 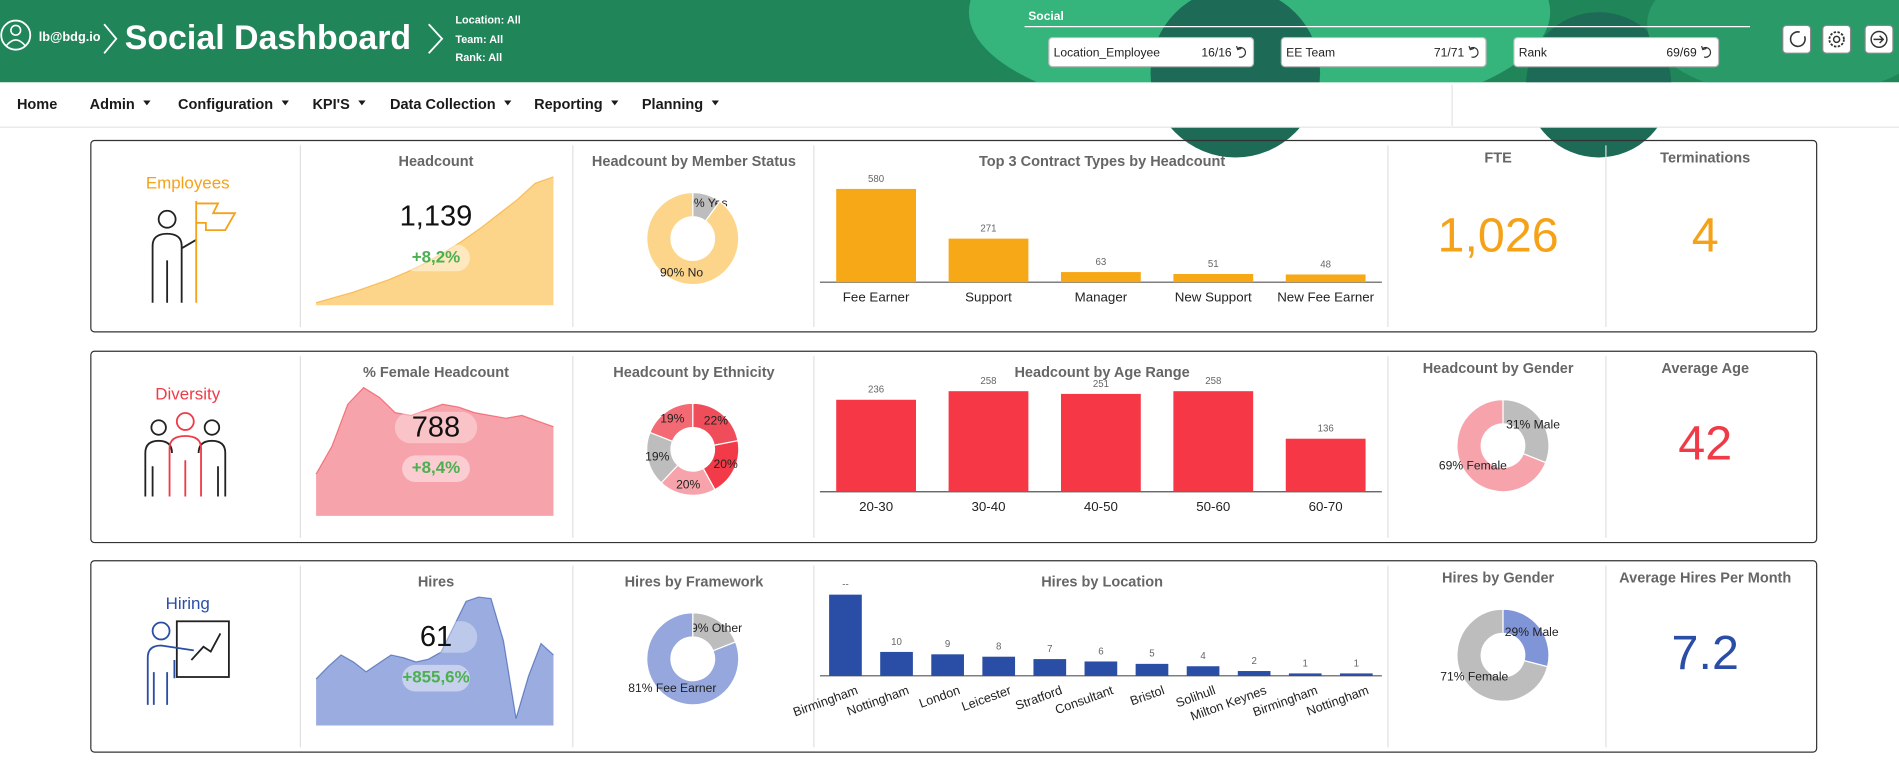 What do you see at coordinates (436, 637) in the screenshot?
I see `kpi-value: 61` at bounding box center [436, 637].